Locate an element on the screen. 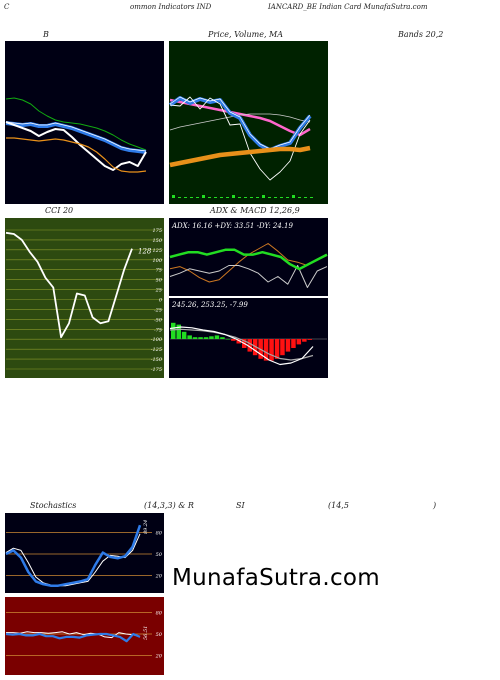 The image size is (500, 680). stoch-title-2: (14,3,3) & R is located at coordinates (169, 505).